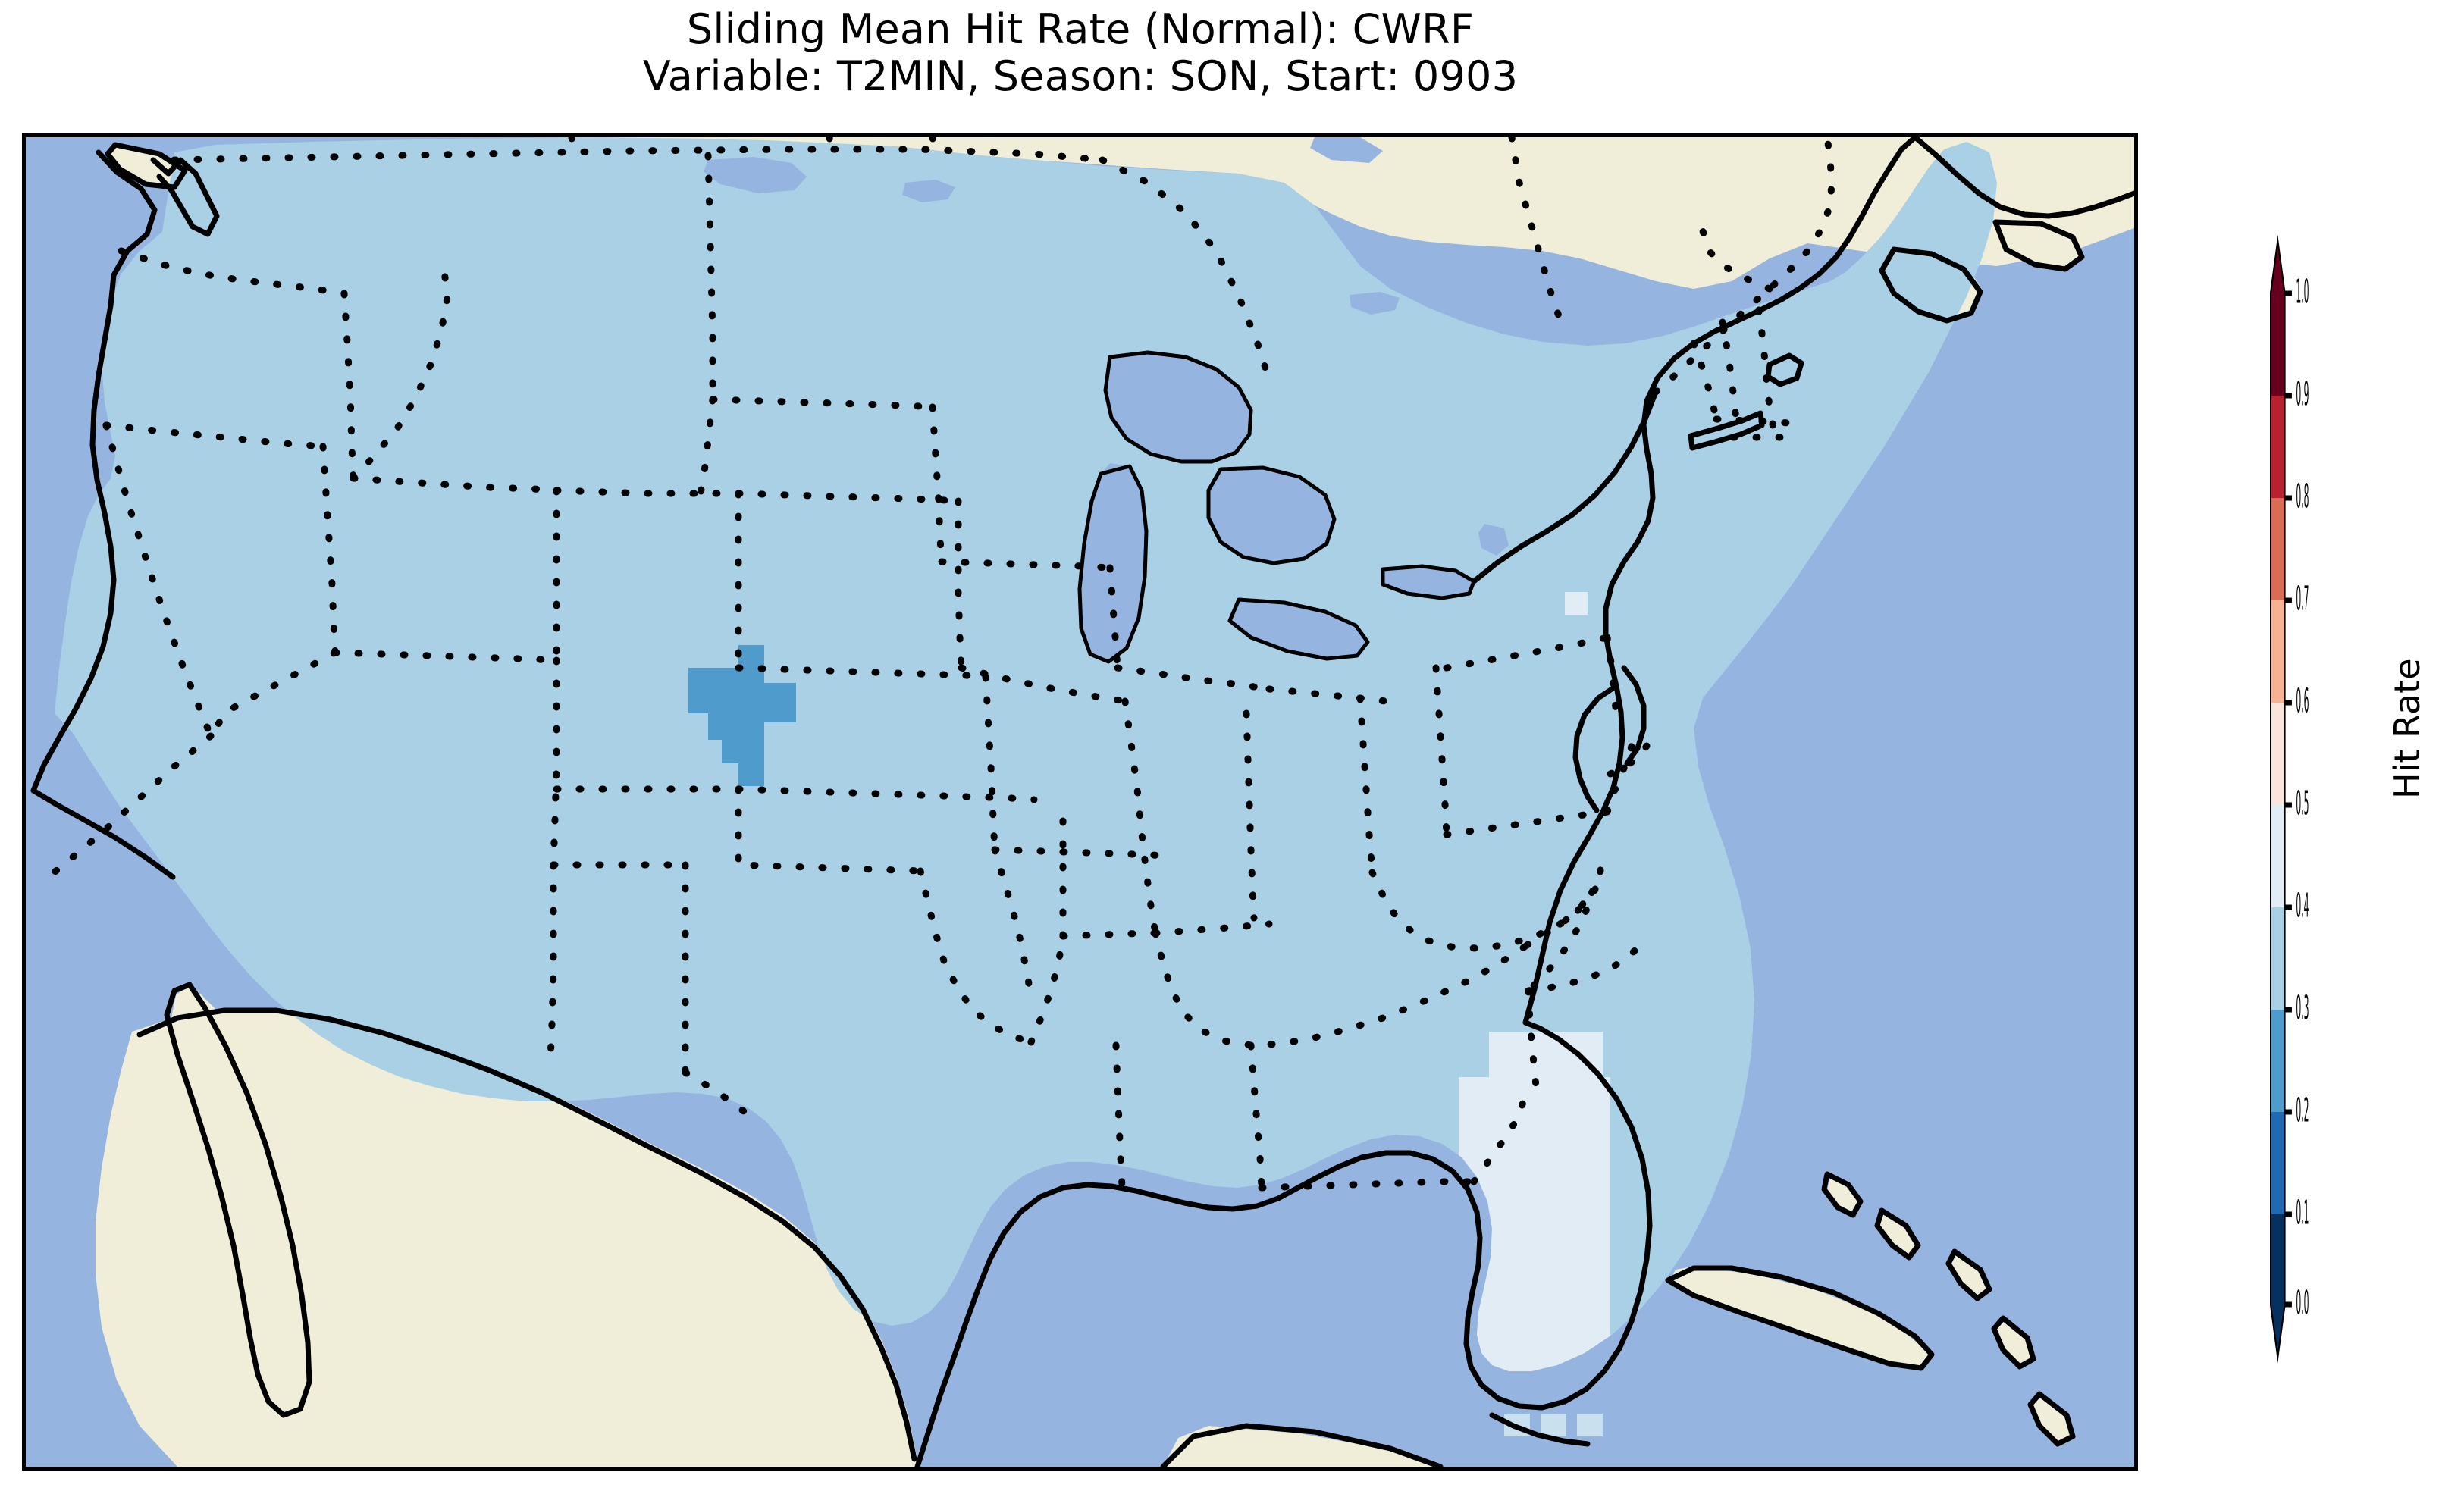  Describe the element at coordinates (1047, 989) in the screenshot. I see `border-tx-la` at that location.